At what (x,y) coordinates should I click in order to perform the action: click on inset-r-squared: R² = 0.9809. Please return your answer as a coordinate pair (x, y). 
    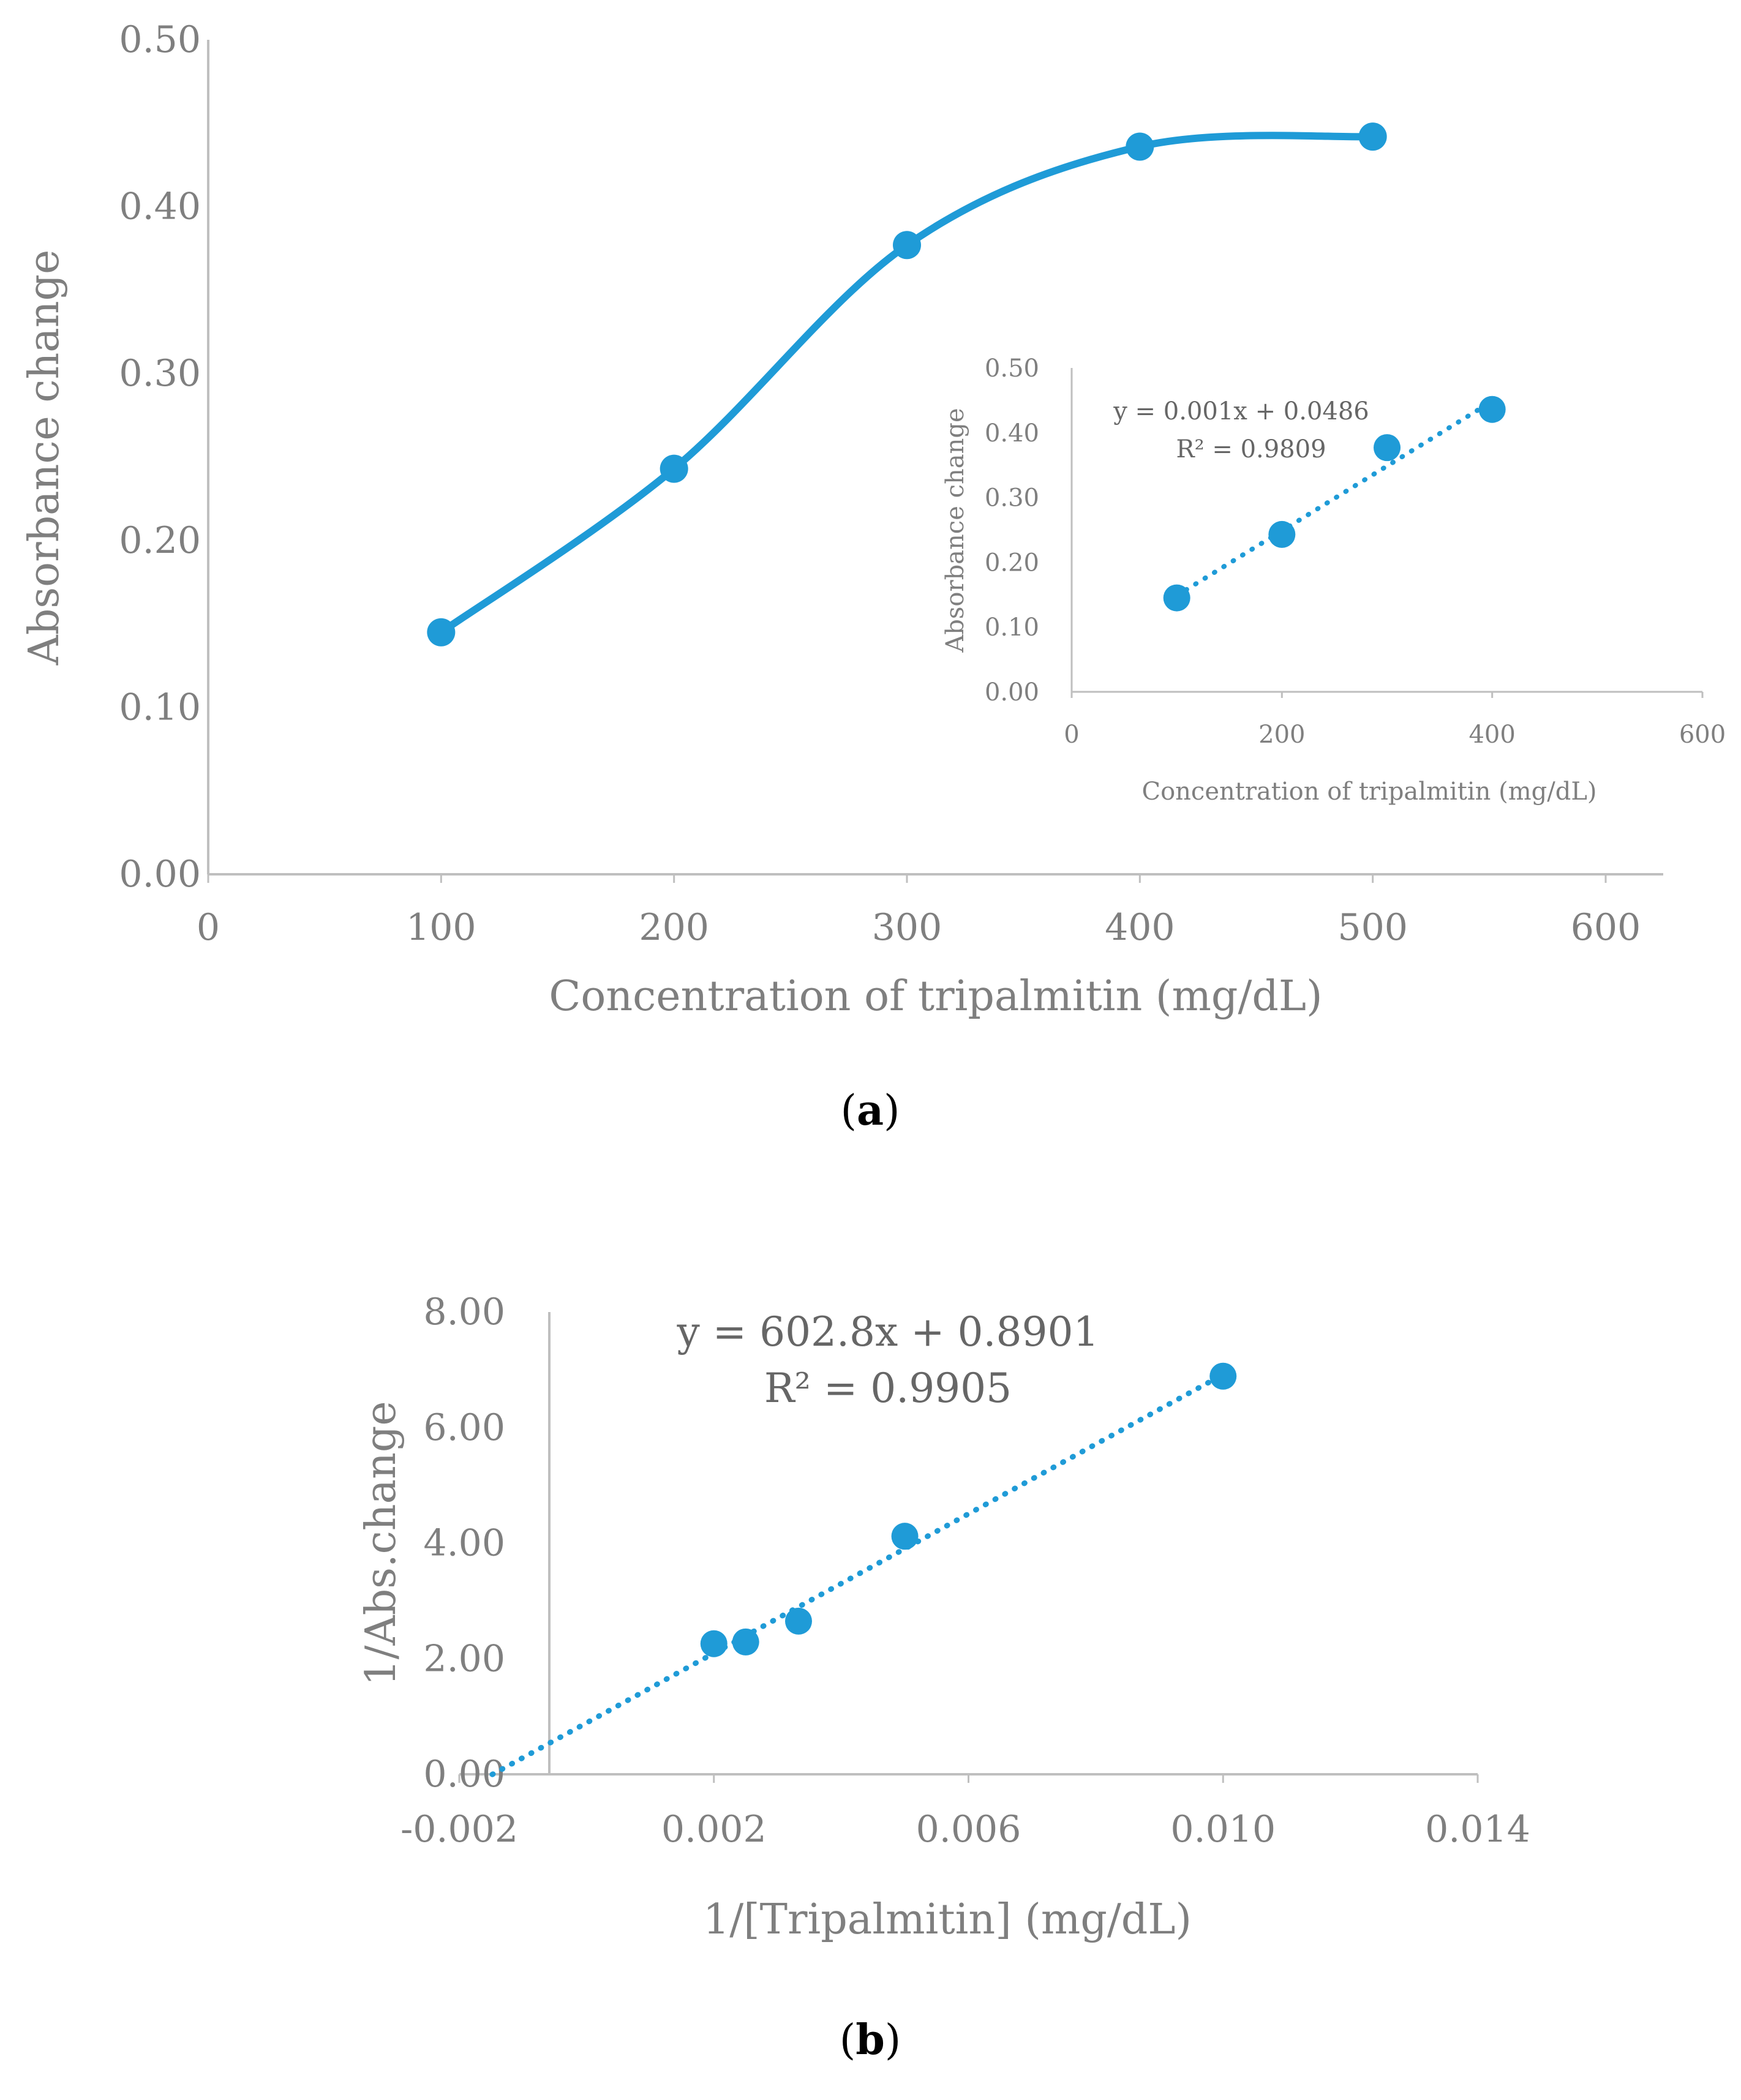
    Looking at the image, I should click on (1251, 449).